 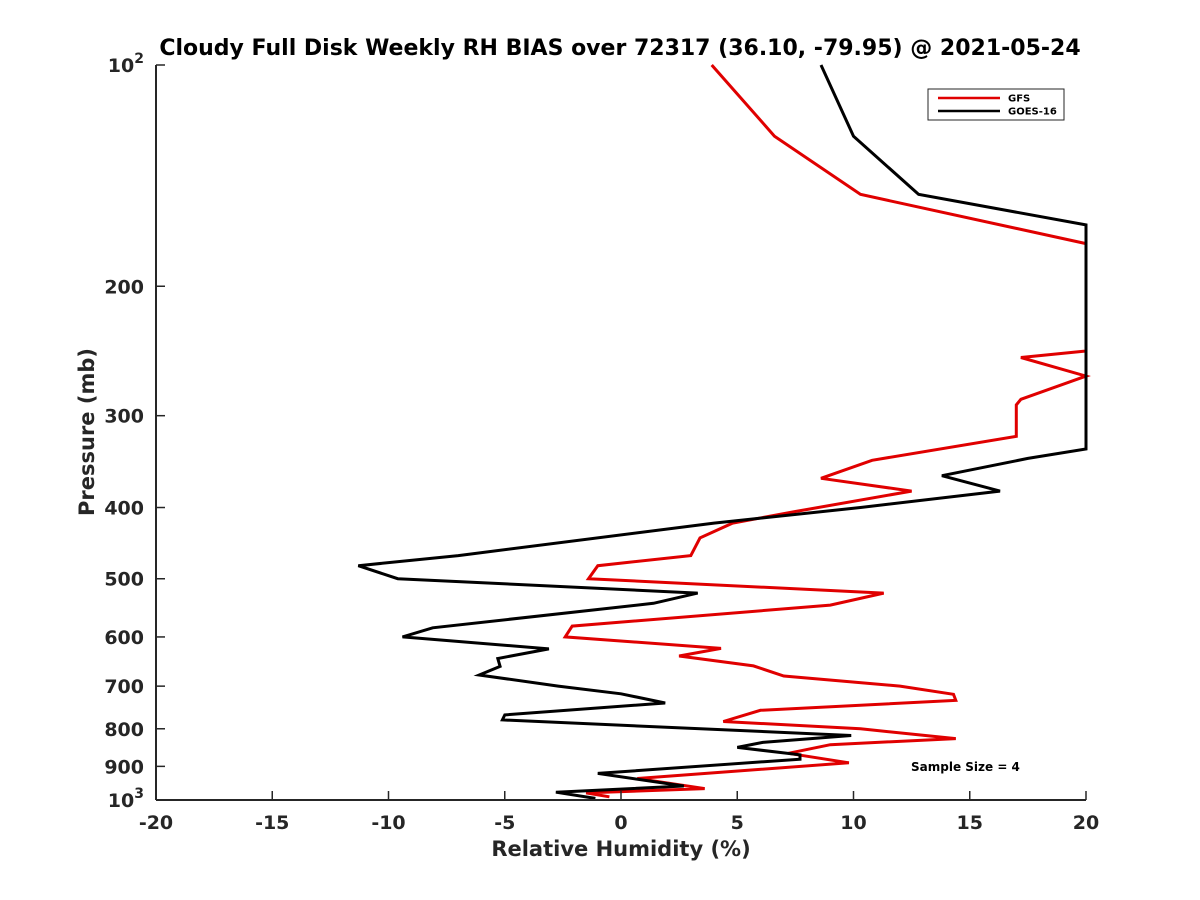 I want to click on x-tick-label: -20, so click(x=156, y=823).